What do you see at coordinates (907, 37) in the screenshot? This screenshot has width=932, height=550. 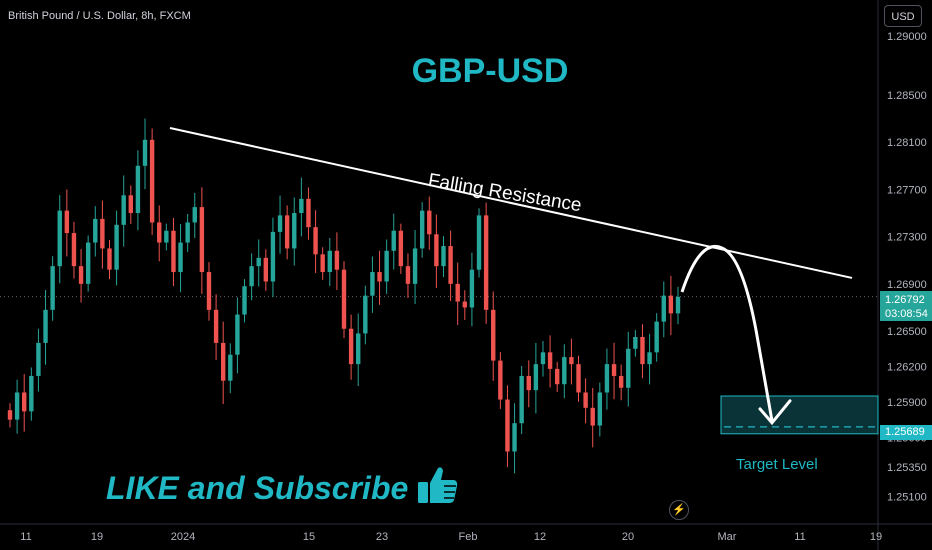 I see `price-tick-label: 1.29000` at bounding box center [907, 37].